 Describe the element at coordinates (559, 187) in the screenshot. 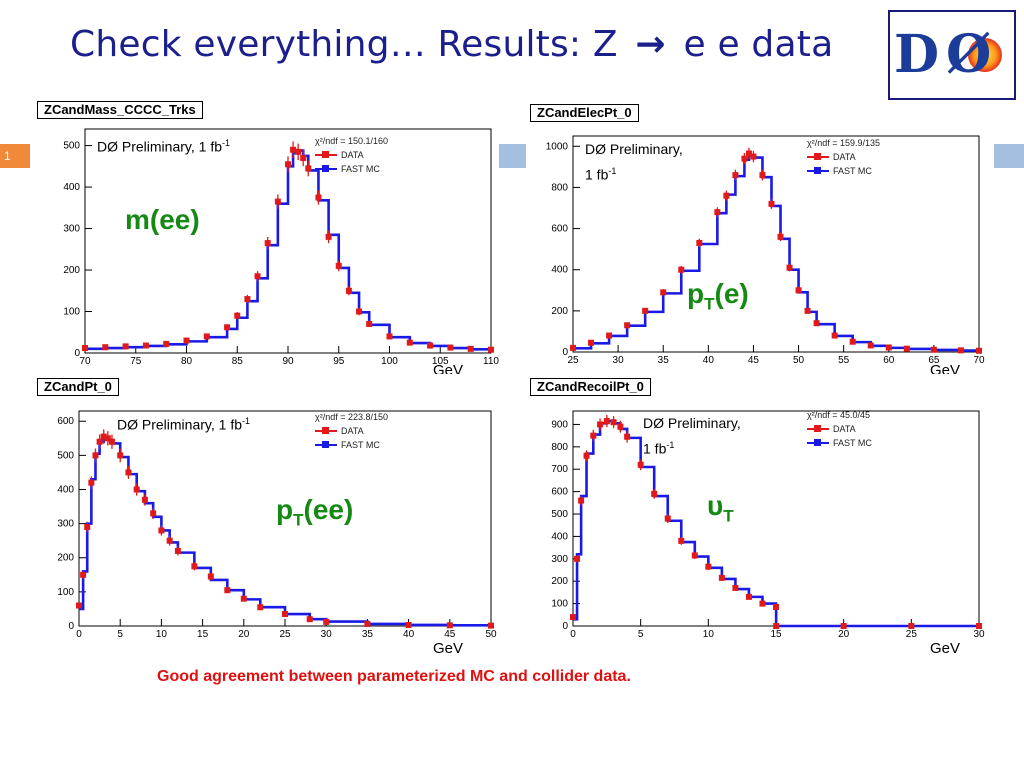

I see `y-tick-label: 800` at that location.